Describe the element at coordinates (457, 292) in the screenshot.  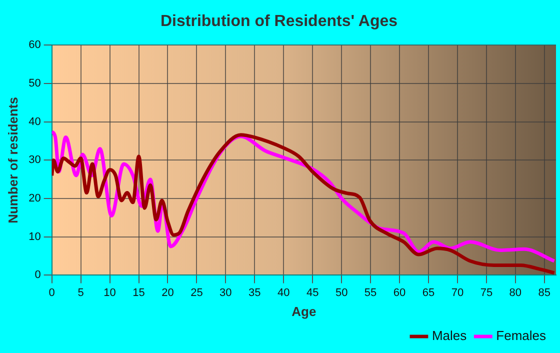
I see `x-tick-label: 70` at that location.